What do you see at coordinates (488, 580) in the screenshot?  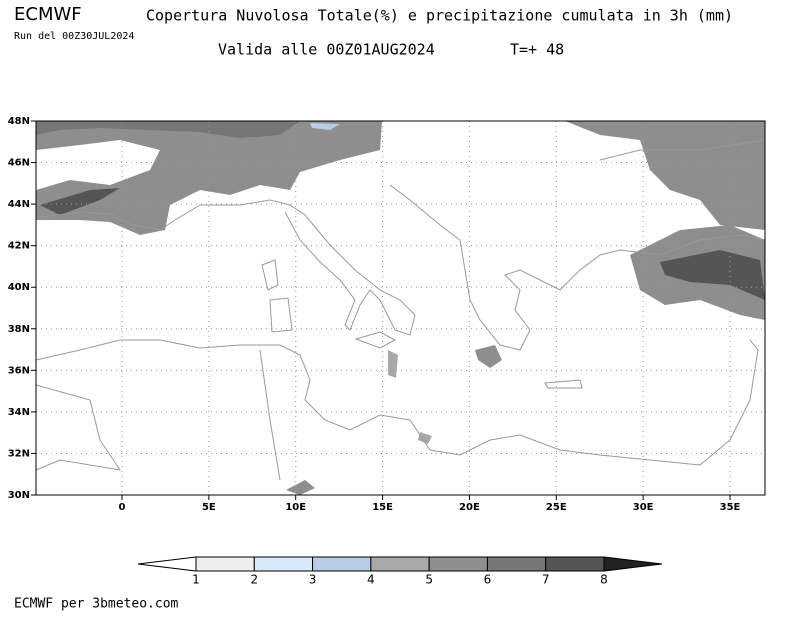 I see `colorbar-label: 6` at bounding box center [488, 580].